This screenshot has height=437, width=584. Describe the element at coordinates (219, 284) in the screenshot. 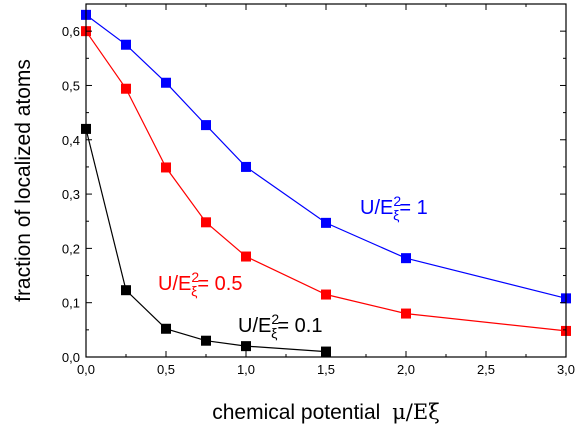

I see `annotation-part: = 0.5` at that location.